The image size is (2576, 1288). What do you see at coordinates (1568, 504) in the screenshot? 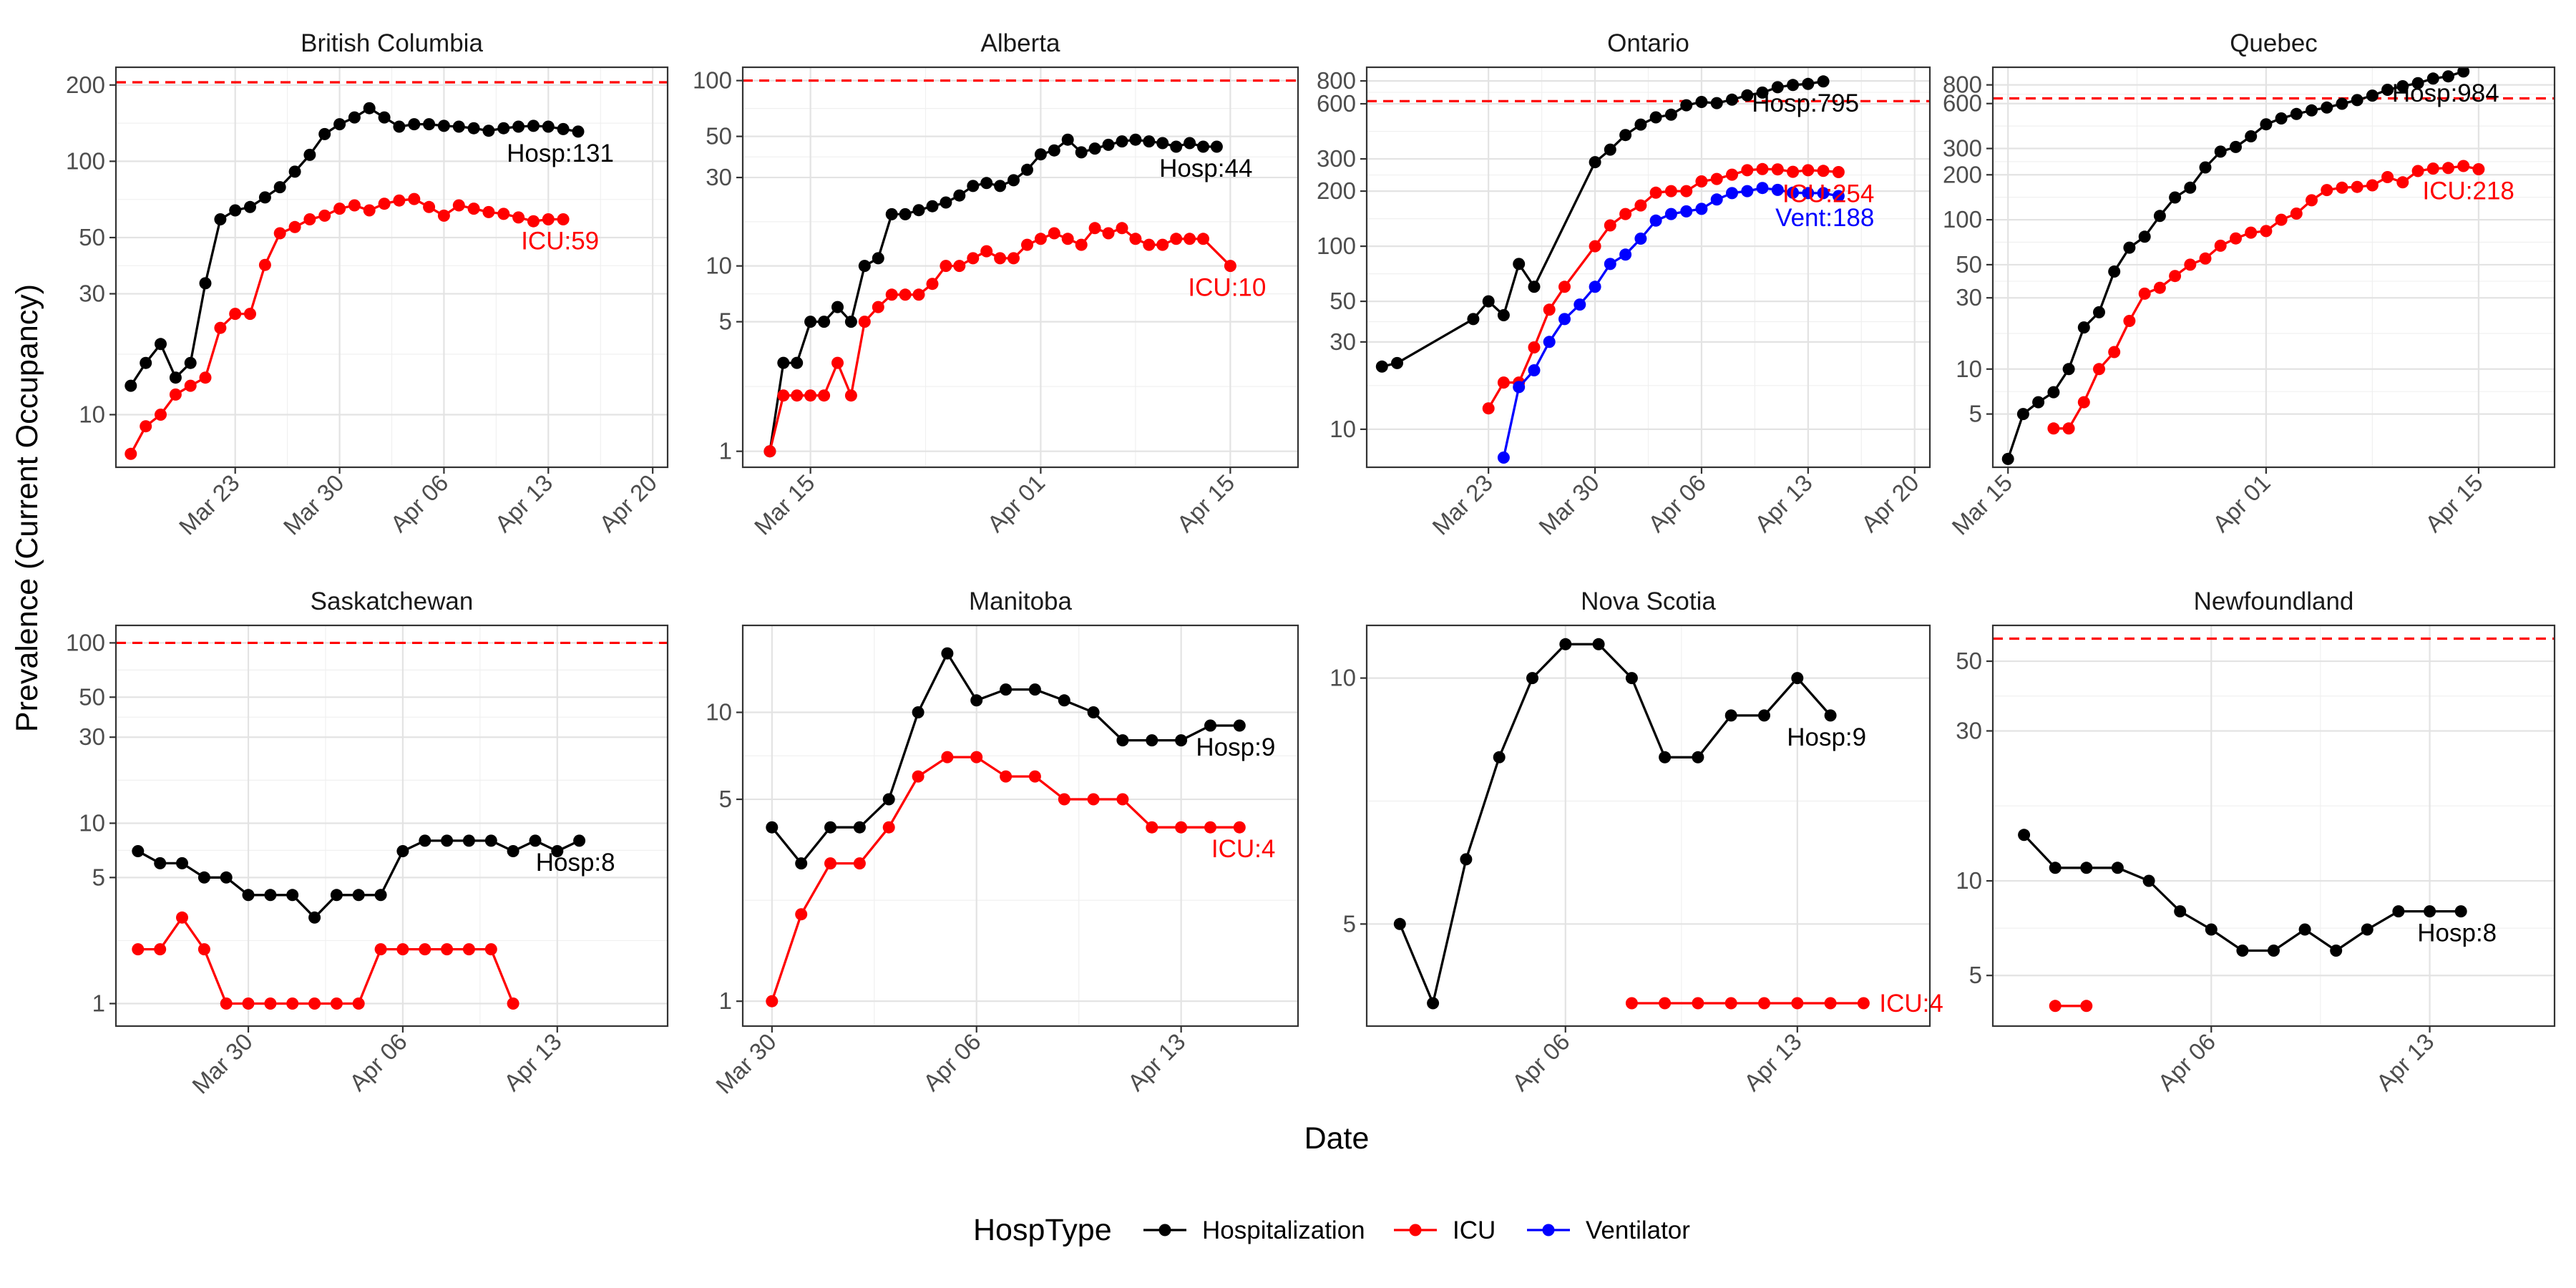
I see `x-tick-label: Mar 30` at bounding box center [1568, 504].